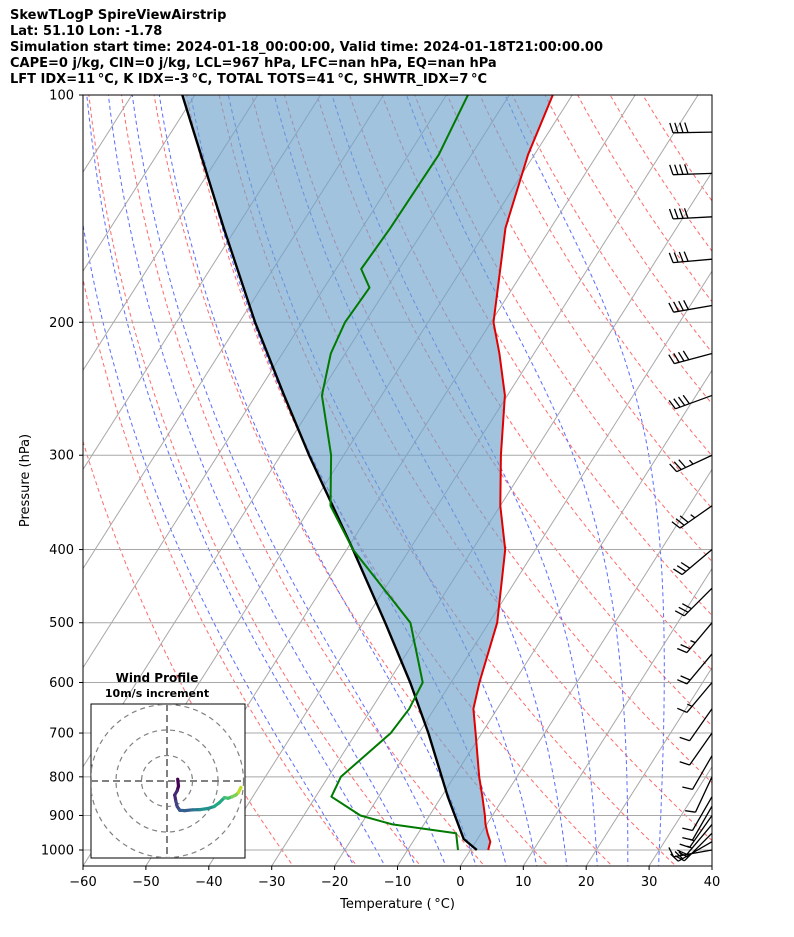 This screenshot has width=794, height=937. Describe the element at coordinates (61, 550) in the screenshot. I see `y-tick-label: 400` at that location.